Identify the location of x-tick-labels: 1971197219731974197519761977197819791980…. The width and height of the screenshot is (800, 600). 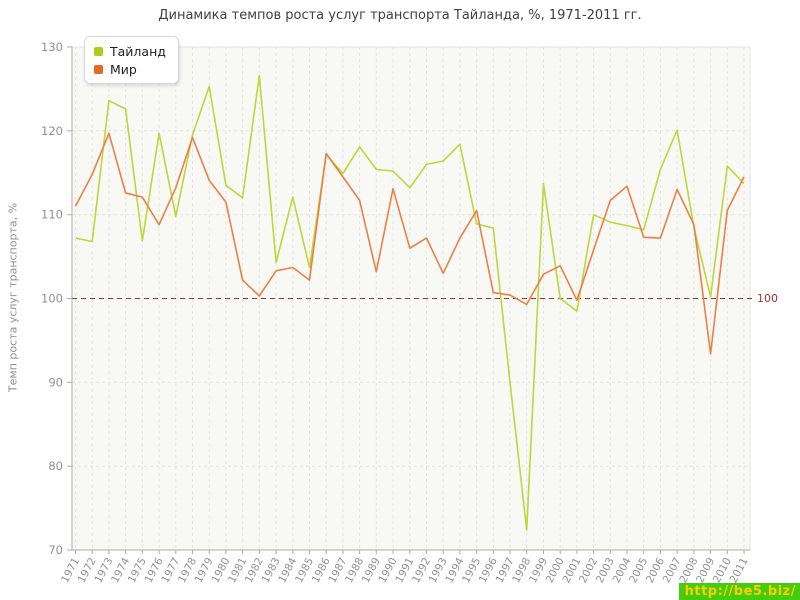
(405, 571).